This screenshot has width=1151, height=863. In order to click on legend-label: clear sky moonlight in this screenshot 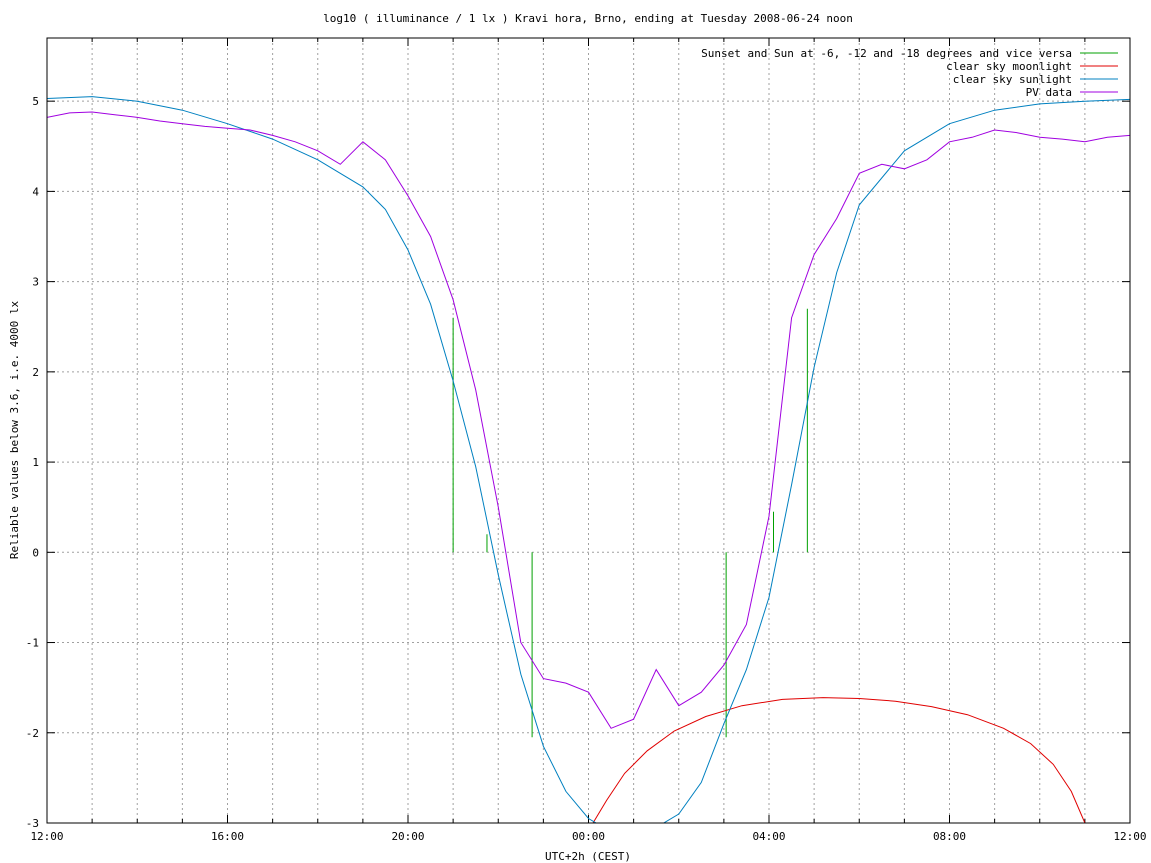, I will do `click(1009, 66)`.